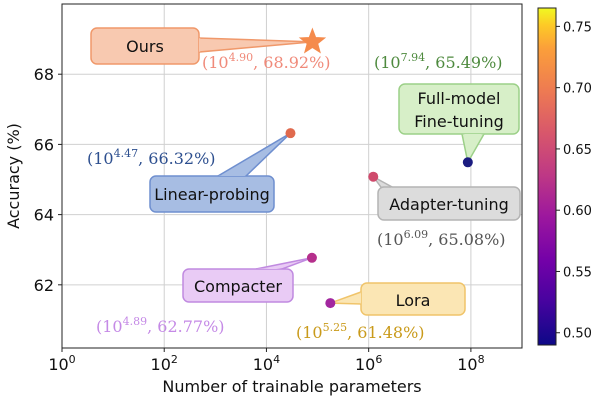 The image size is (598, 400). What do you see at coordinates (547, 176) in the screenshot?
I see `colorbar` at bounding box center [547, 176].